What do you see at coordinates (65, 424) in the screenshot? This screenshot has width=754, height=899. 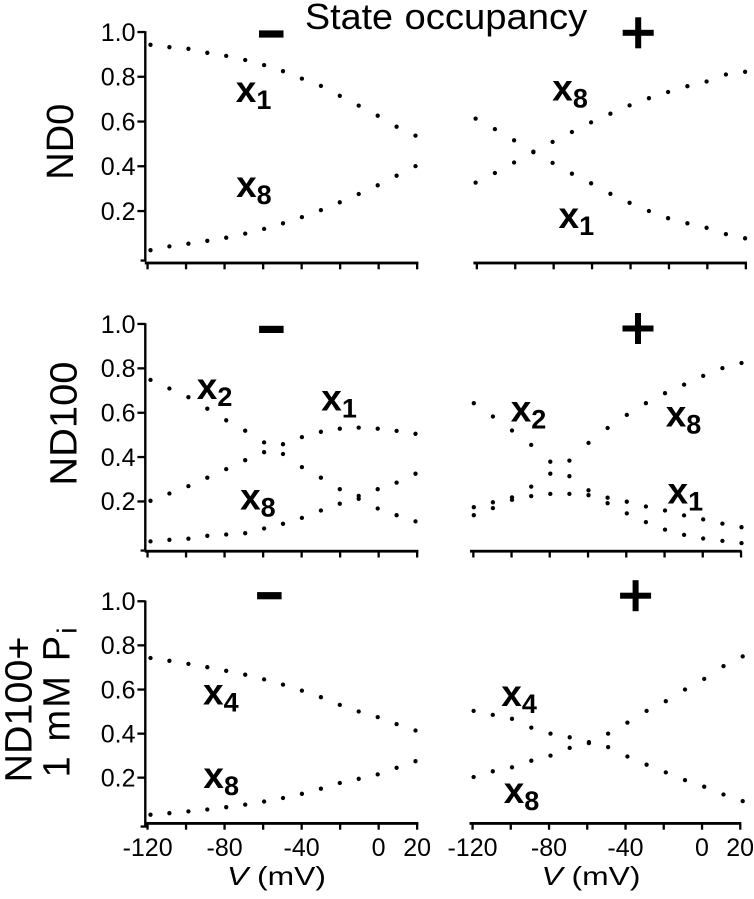 I see `svg-text: ND100` at bounding box center [65, 424].